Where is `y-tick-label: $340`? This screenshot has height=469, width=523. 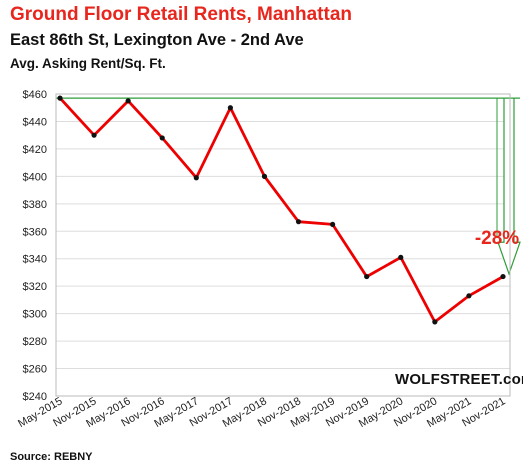
y-tick-label: $340 is located at coordinates (35, 260).